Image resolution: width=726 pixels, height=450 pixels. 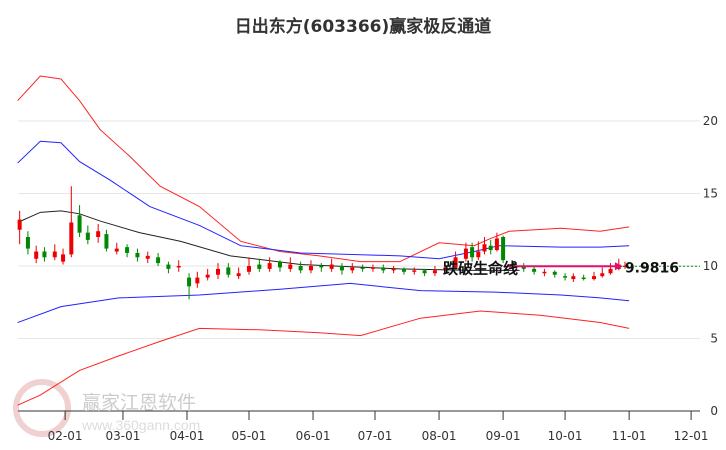 What do you see at coordinates (691, 436) in the screenshot?
I see `x-tick-label: 12-01` at bounding box center [691, 436].